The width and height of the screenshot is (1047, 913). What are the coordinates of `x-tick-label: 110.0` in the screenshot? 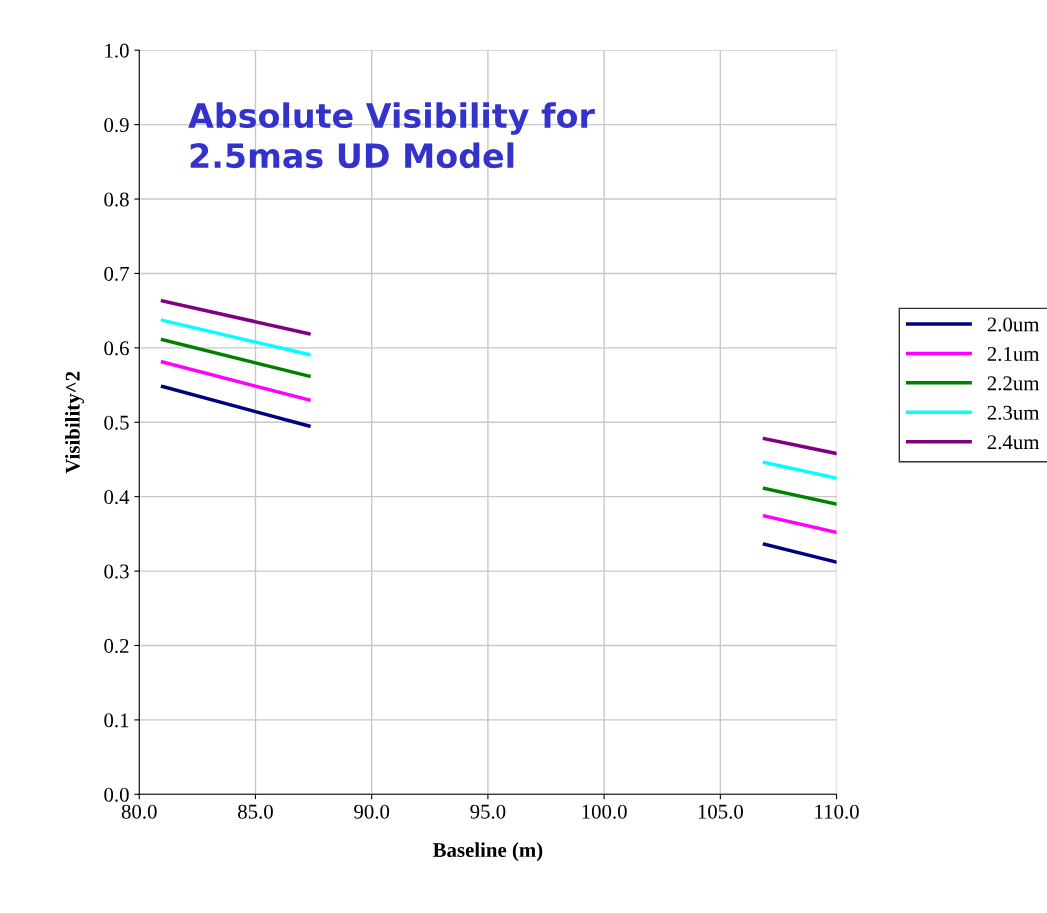 It's located at (837, 811).